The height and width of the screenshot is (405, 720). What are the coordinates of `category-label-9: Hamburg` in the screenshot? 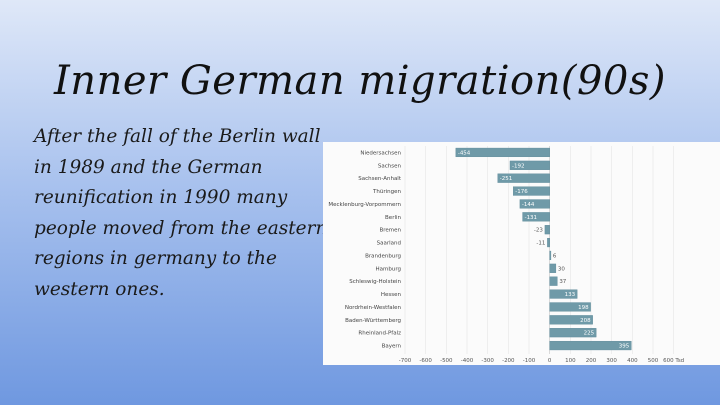 It's located at (389, 269).